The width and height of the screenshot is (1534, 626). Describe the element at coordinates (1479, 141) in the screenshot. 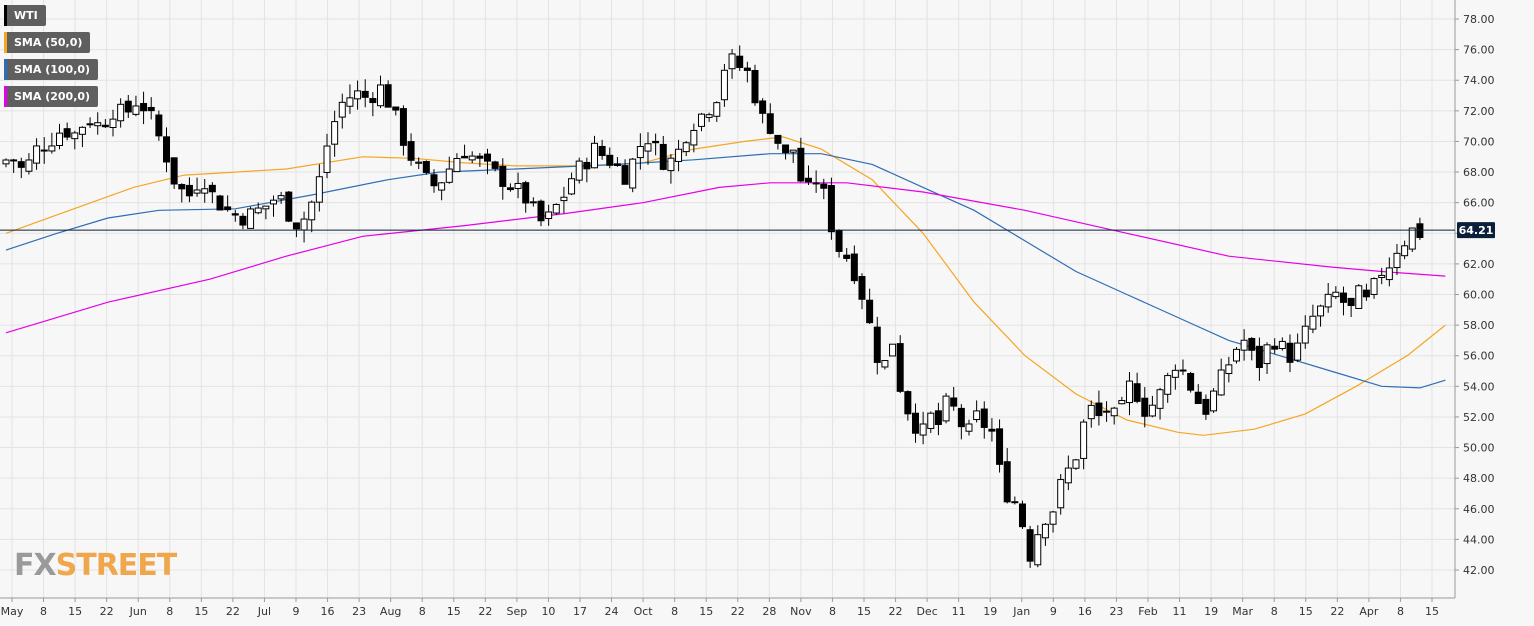

I see `y-tick-label: 70.00` at that location.